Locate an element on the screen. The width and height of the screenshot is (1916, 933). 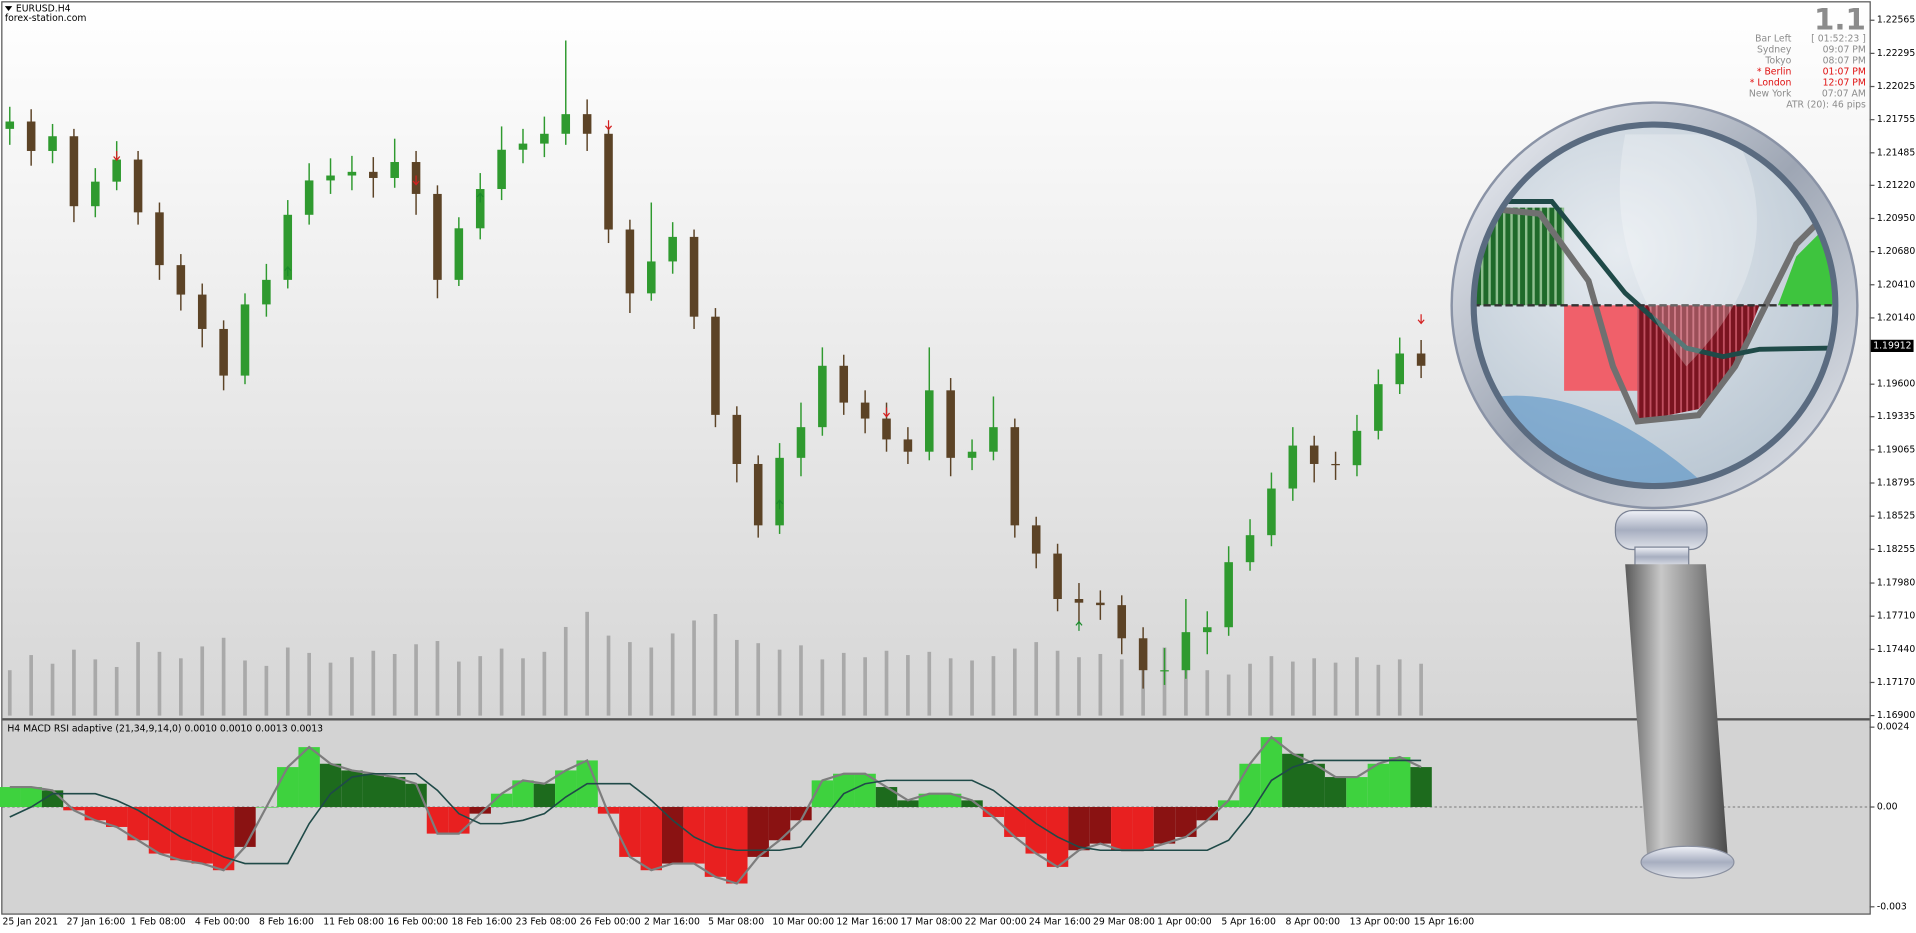
signal-line is located at coordinates (715, 812).